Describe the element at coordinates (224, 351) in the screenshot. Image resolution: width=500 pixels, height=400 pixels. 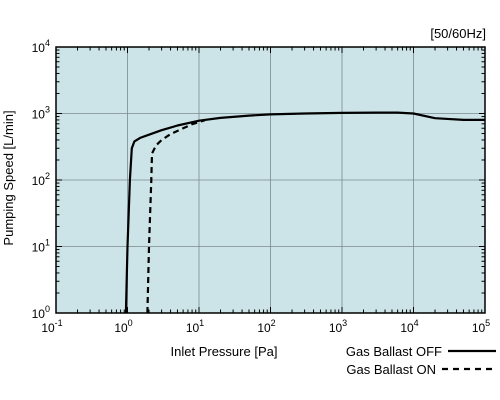
I see `x-axis-label: Inlet Pressure [Pa]` at that location.